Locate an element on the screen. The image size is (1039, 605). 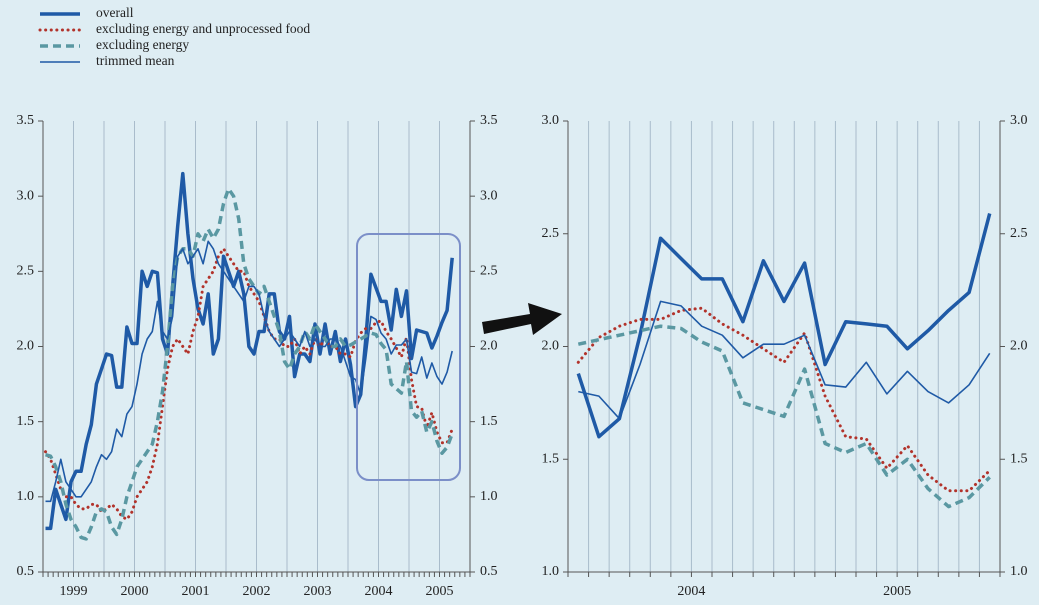
legend-label: excluding energy and unprocessed food is located at coordinates (203, 28).